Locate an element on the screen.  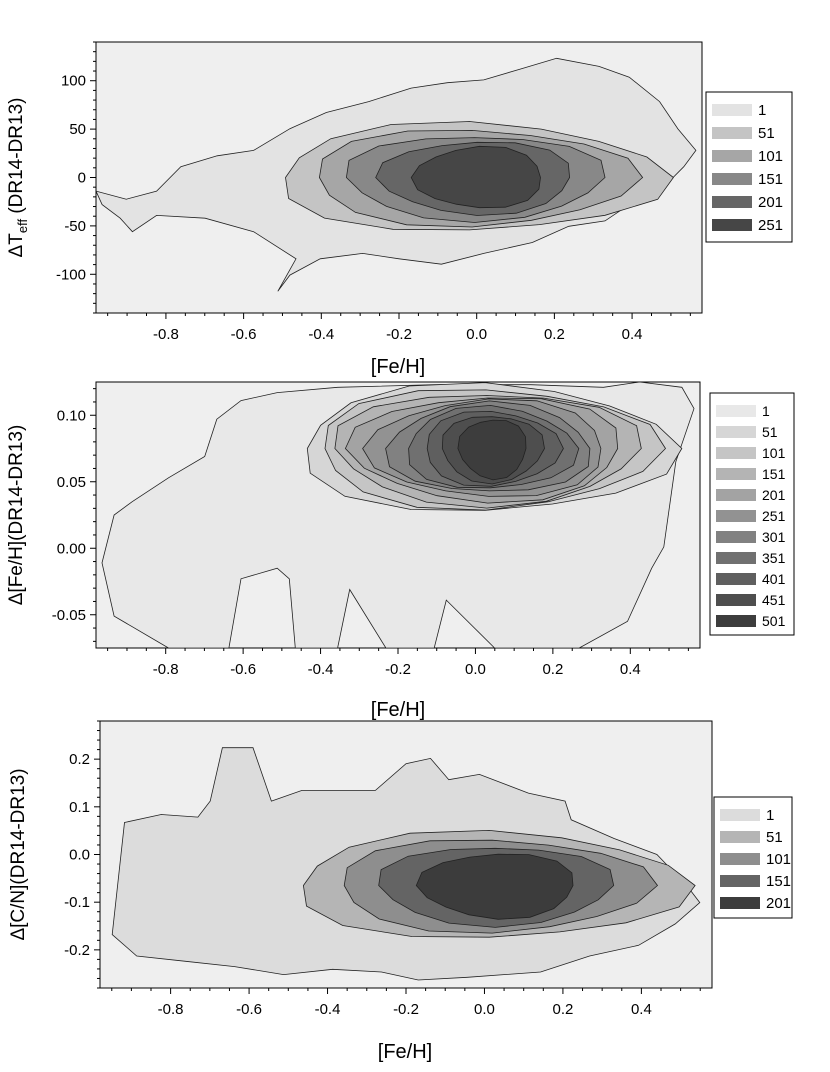
y-axis-label-part: ΔT is located at coordinates (16, 245).